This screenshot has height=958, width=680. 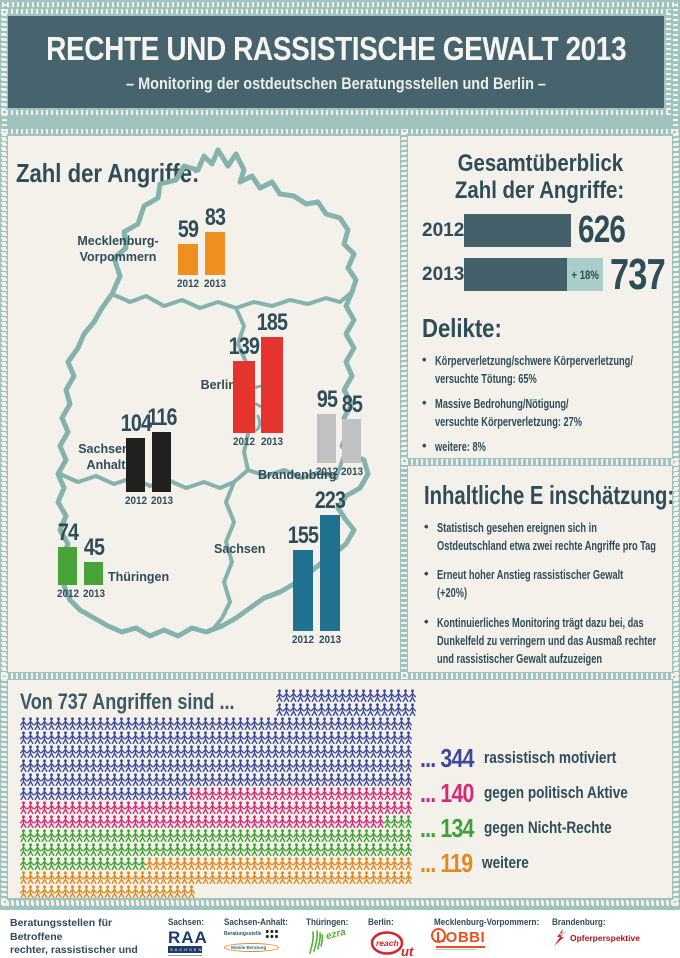 I want to click on legend-row-rassistisch-motiviert: ... 344 rassistisch motiviert, so click(x=540, y=757).